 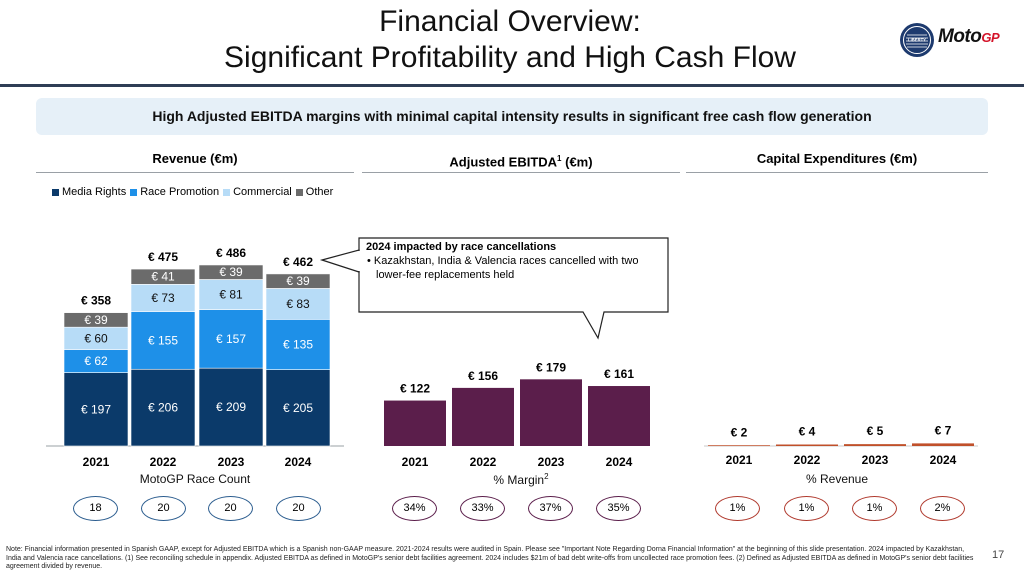 I want to click on ebitda-title-sup: 1, so click(x=559, y=158).